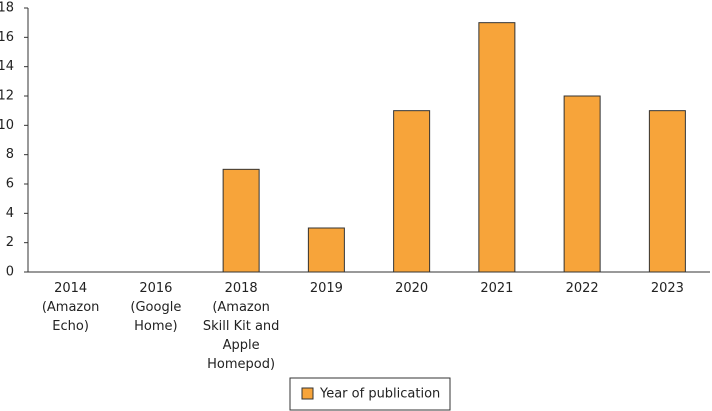 This screenshot has height=411, width=712. I want to click on y-tick-label: 0, so click(10, 272).